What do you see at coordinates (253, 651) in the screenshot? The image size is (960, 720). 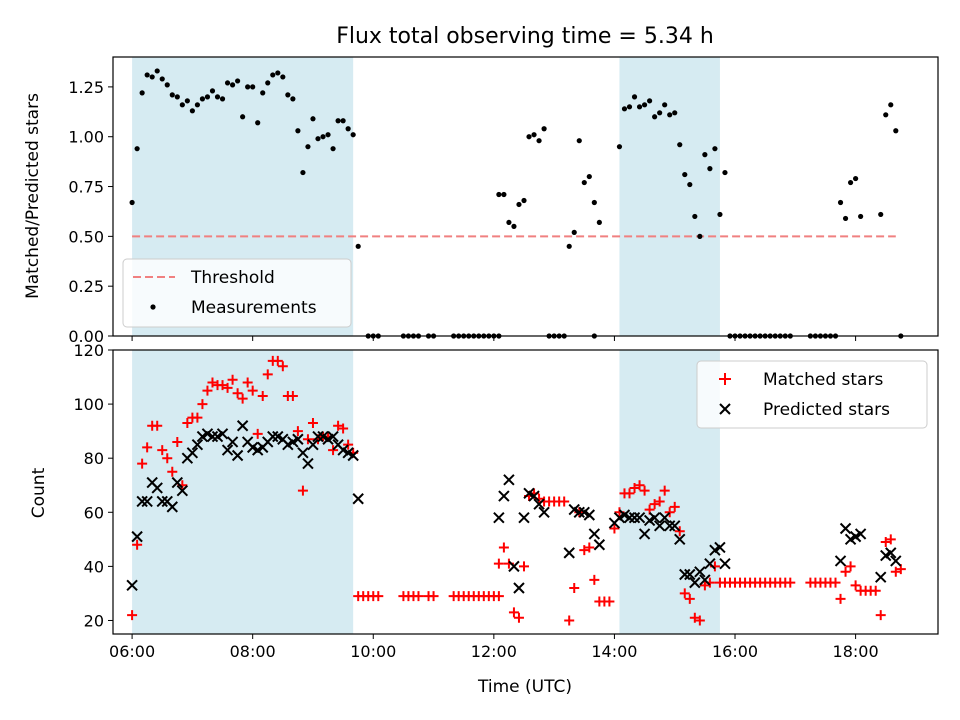 I see `x-tick-label: 08:00` at bounding box center [253, 651].